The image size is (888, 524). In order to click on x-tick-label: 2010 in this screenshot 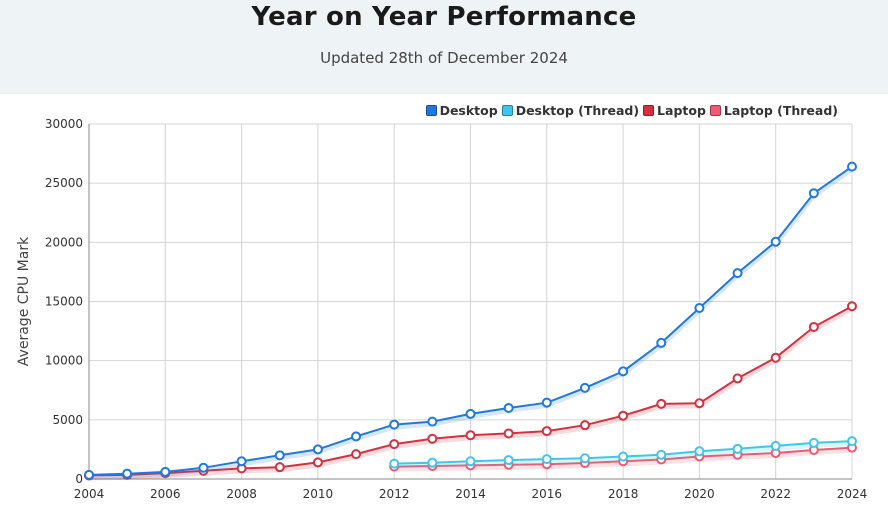, I will do `click(318, 494)`.